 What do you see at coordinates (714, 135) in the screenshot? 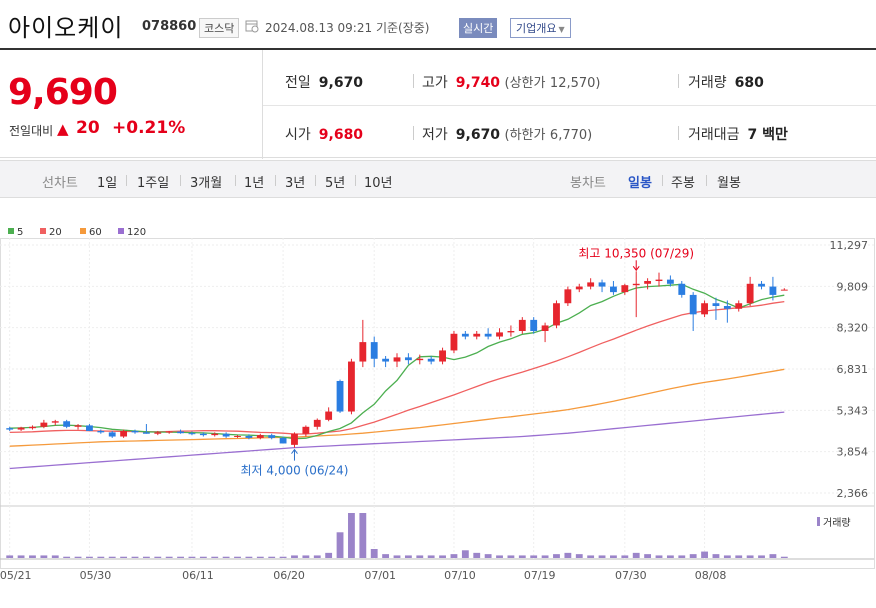
I see `amount-label: 거래대금` at bounding box center [714, 135].